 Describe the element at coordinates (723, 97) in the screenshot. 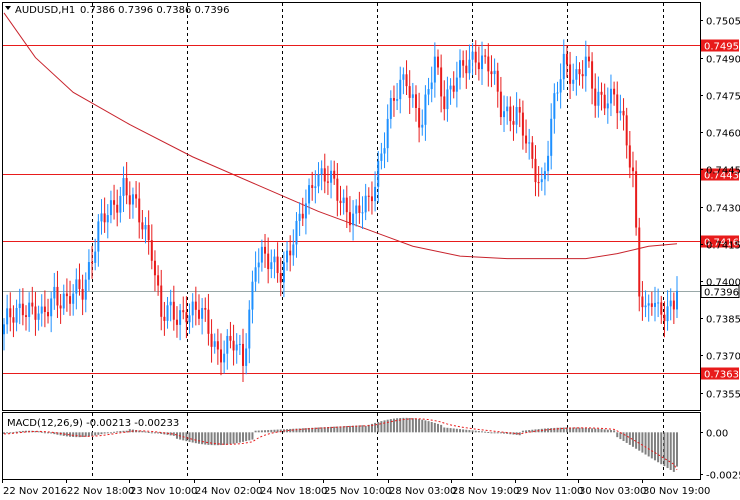

I see `y-tick-label: 0.7475` at that location.